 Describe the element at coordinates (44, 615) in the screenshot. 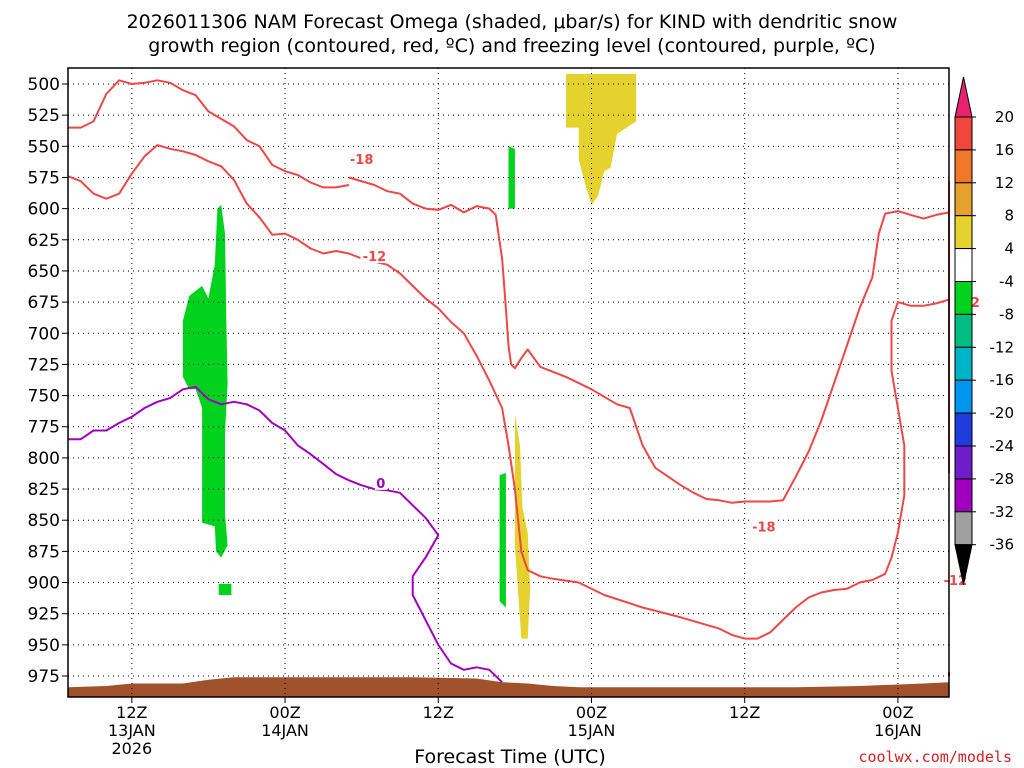

I see `y-tick-label-925: 925` at that location.